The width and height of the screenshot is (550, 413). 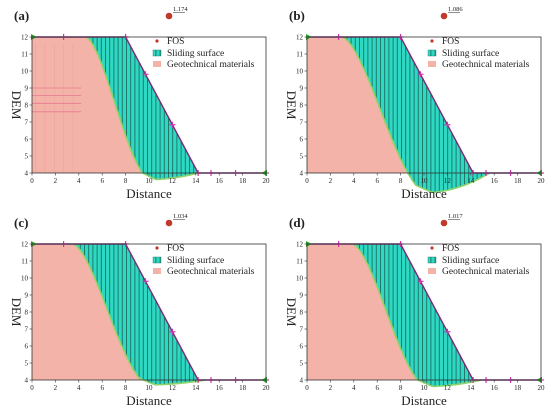 I want to click on y-tick-label: 6, so click(x=27, y=347).